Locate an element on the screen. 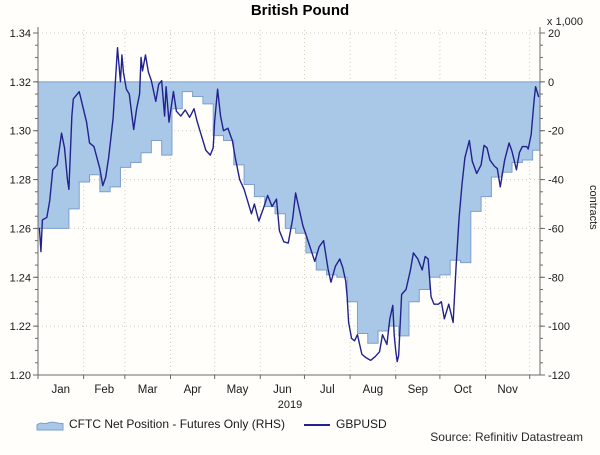 This screenshot has height=455, width=600. line-swatch-icon is located at coordinates (317, 424).